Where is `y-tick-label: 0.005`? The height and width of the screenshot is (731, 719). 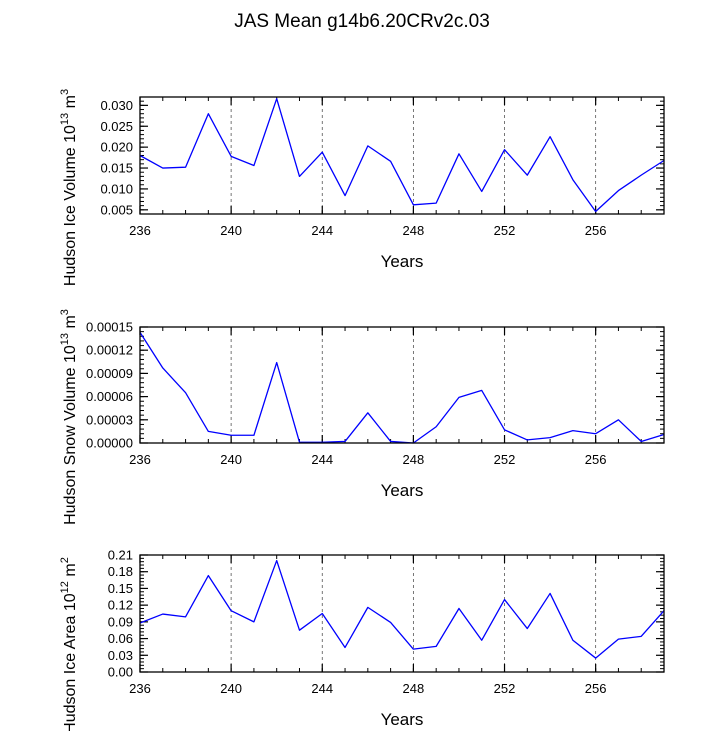 y-tick-label: 0.005 is located at coordinates (116, 209).